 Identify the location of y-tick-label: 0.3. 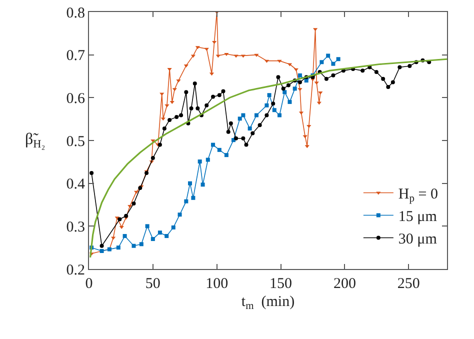
(75, 227).